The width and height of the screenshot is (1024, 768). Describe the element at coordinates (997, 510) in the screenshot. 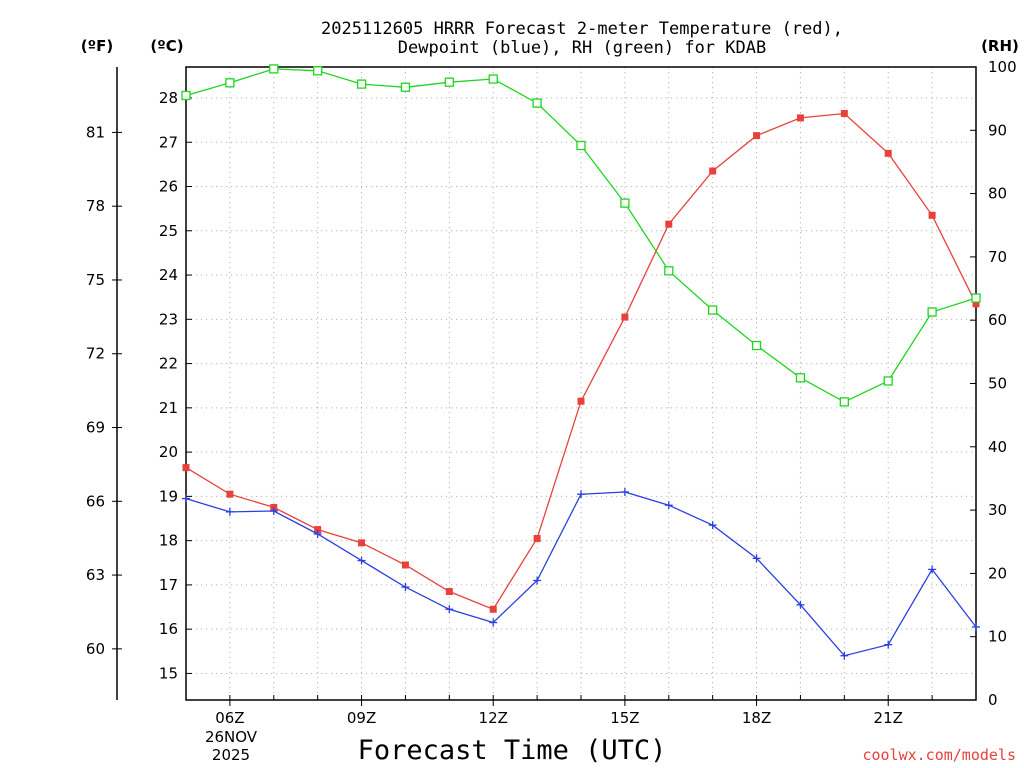

I see `rh-tick-label: 30` at that location.